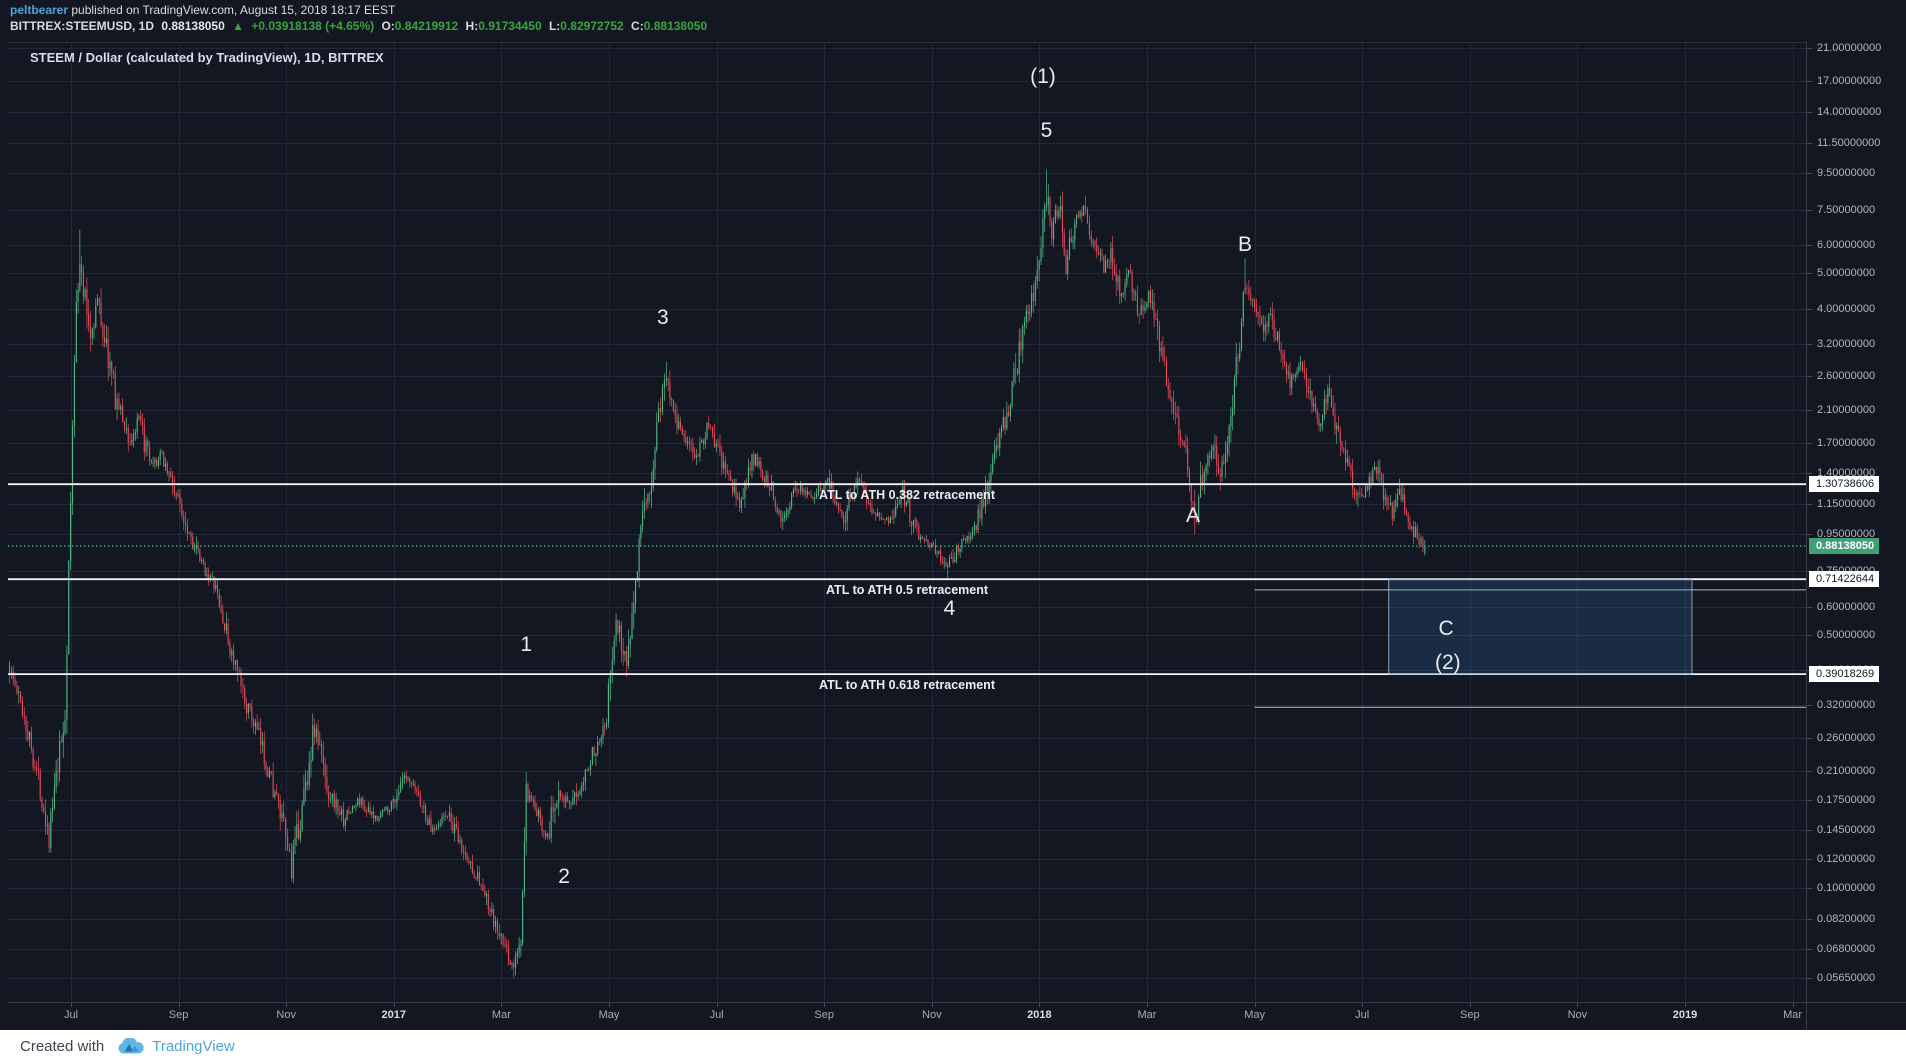 This screenshot has height=1062, width=1906. What do you see at coordinates (1846, 800) in the screenshot?
I see `price-tick-label: 0.17500000` at bounding box center [1846, 800].